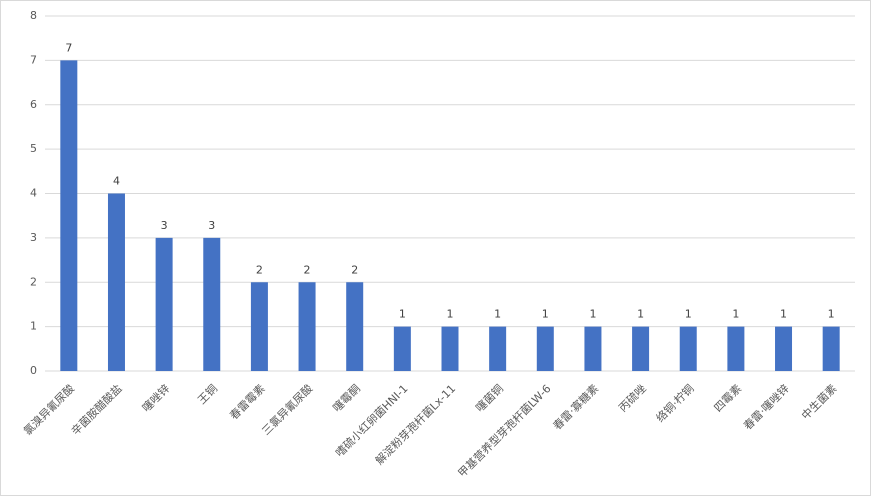 This screenshot has width=871, height=496. What do you see at coordinates (33, 237) in the screenshot?
I see `y-tick-label: 3` at bounding box center [33, 237].